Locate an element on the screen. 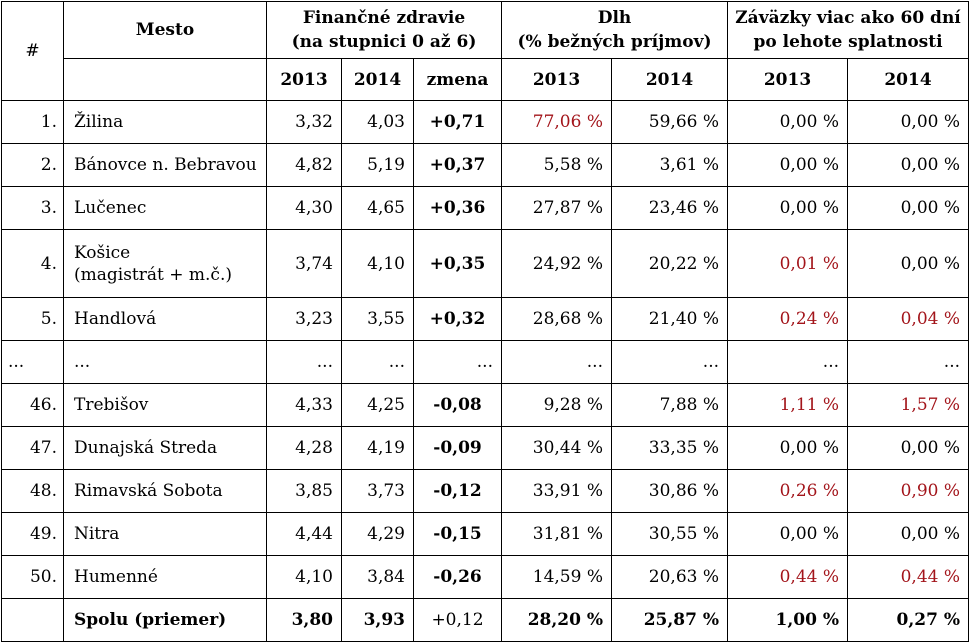 The image size is (969, 642). city-note: (magistrát + m.č.) is located at coordinates (153, 274).